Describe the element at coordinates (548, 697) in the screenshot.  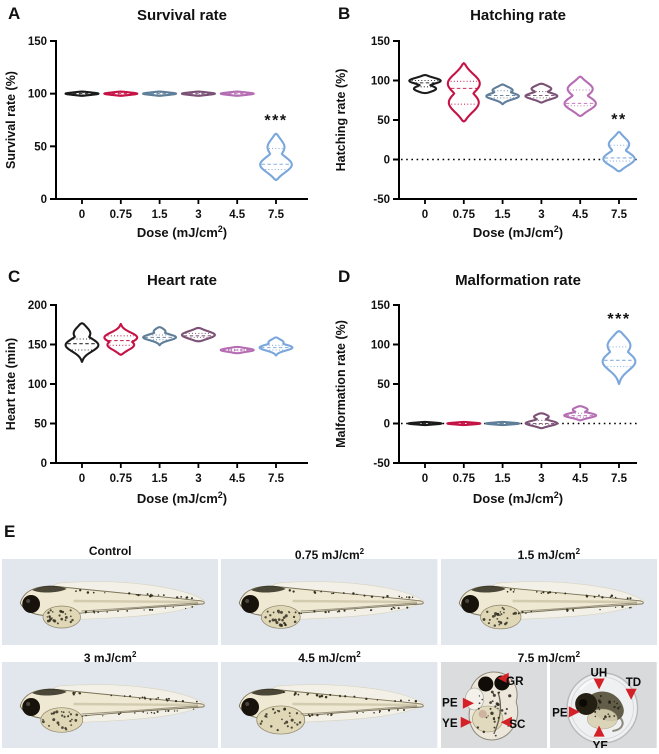
I see `embryo-cell-7.5-mj-cm2: 7.5 mJ/cm2 PE GR YE SC UH TD PE YE` at that location.